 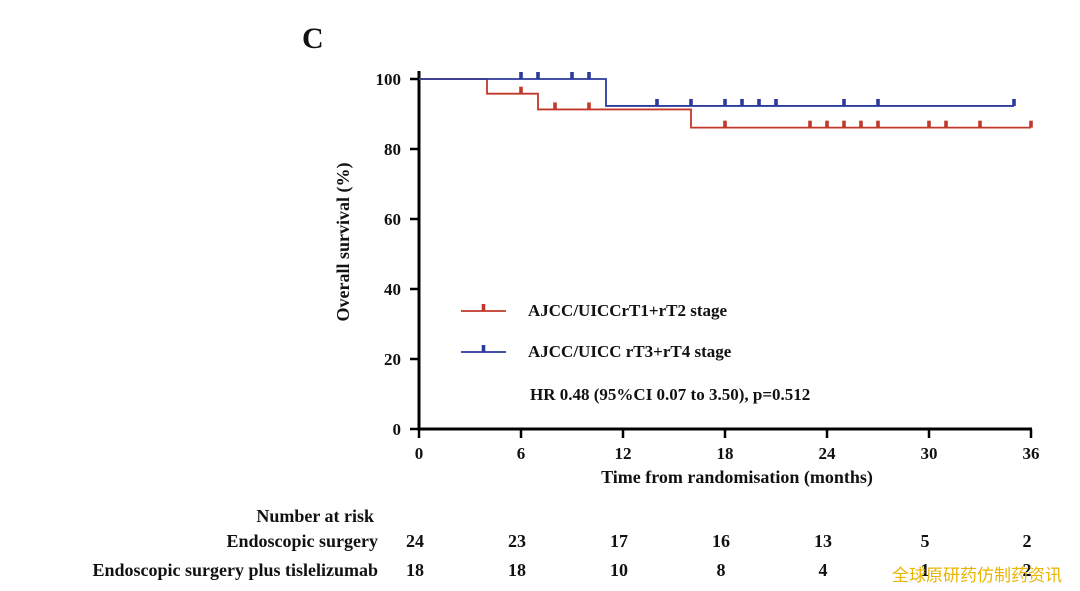 I want to click on y-tick-label: 20, so click(x=392, y=359).